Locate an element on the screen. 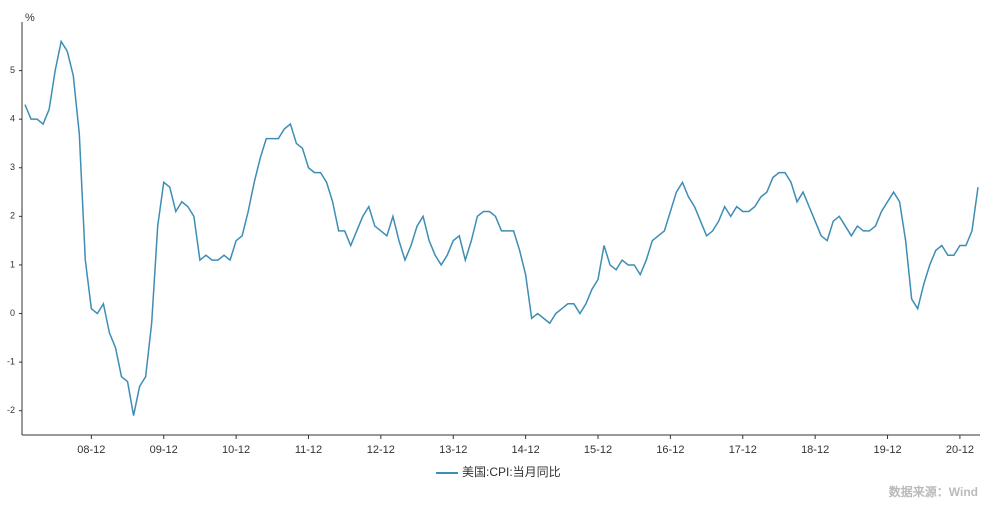  source-note: 数据来源：Wind is located at coordinates (933, 491).